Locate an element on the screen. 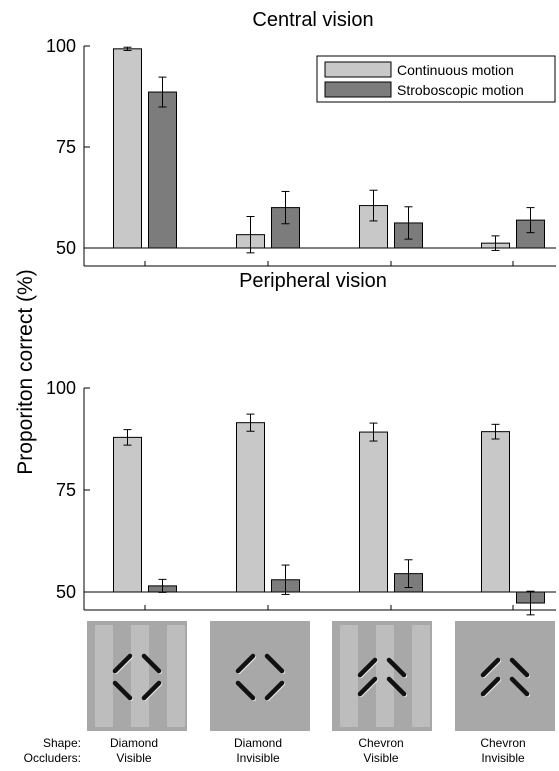 The image size is (559, 771). y-axis-label: Proporiton correct (%) is located at coordinates (25, 371).